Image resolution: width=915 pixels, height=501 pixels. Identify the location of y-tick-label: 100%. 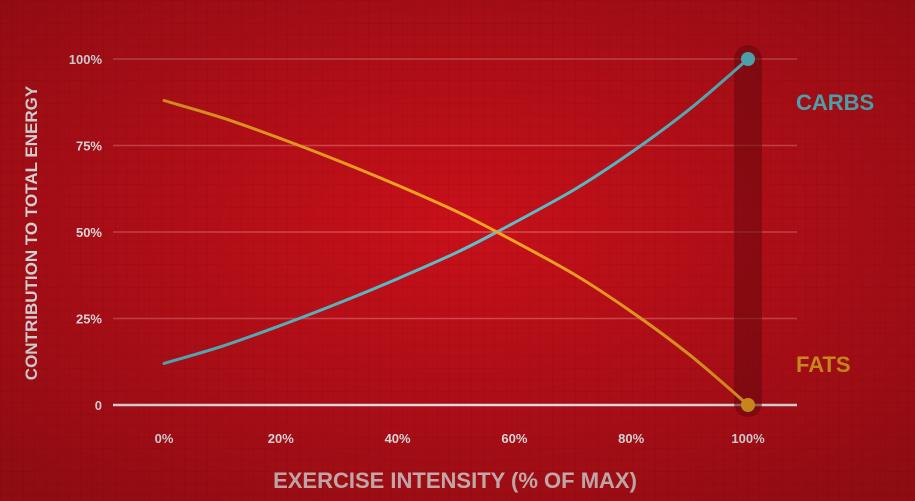
(86, 59).